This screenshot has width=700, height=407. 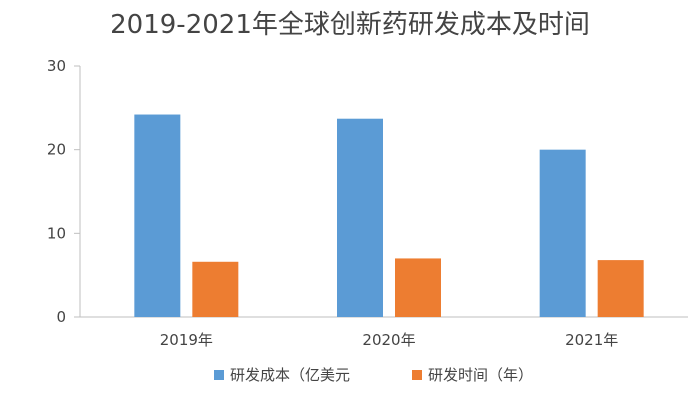 I want to click on x-tick-label: 2021年, so click(x=591, y=340).